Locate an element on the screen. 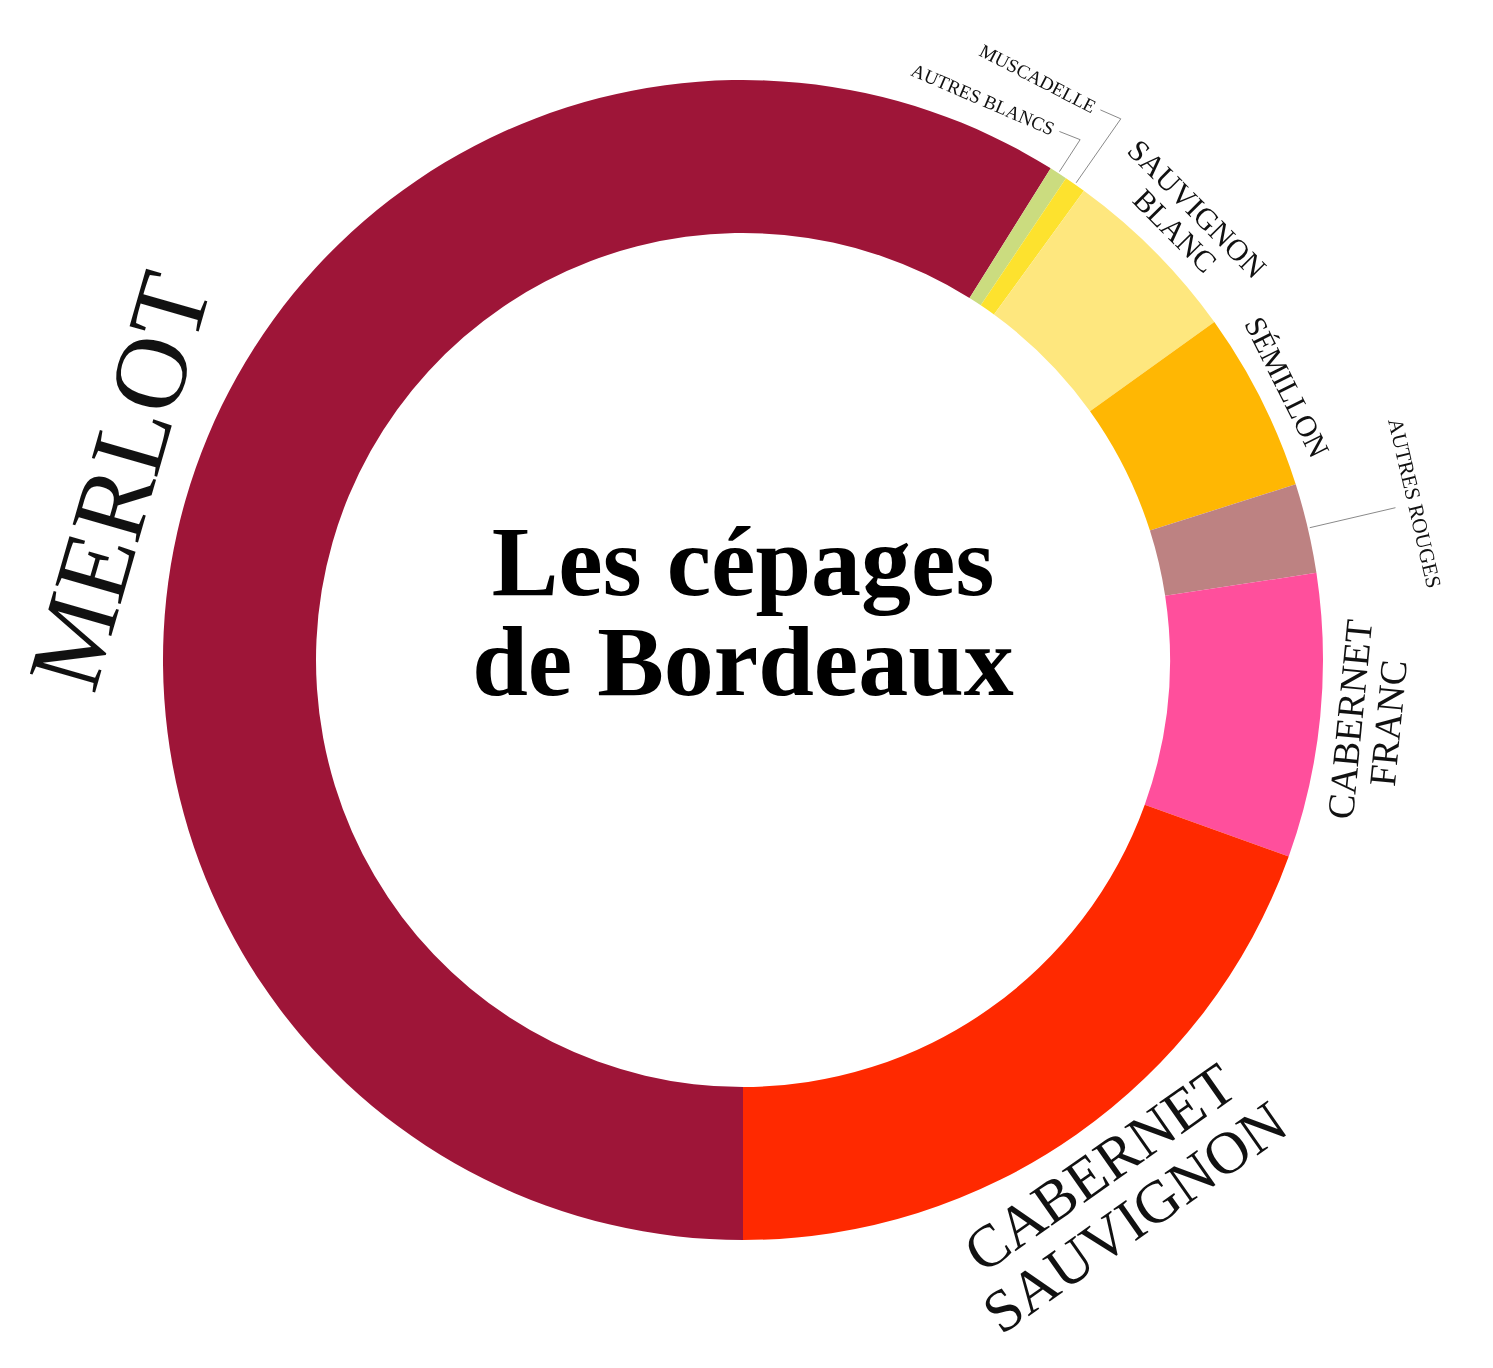  slice-label: CABERNET FRANC is located at coordinates (1367, 719).